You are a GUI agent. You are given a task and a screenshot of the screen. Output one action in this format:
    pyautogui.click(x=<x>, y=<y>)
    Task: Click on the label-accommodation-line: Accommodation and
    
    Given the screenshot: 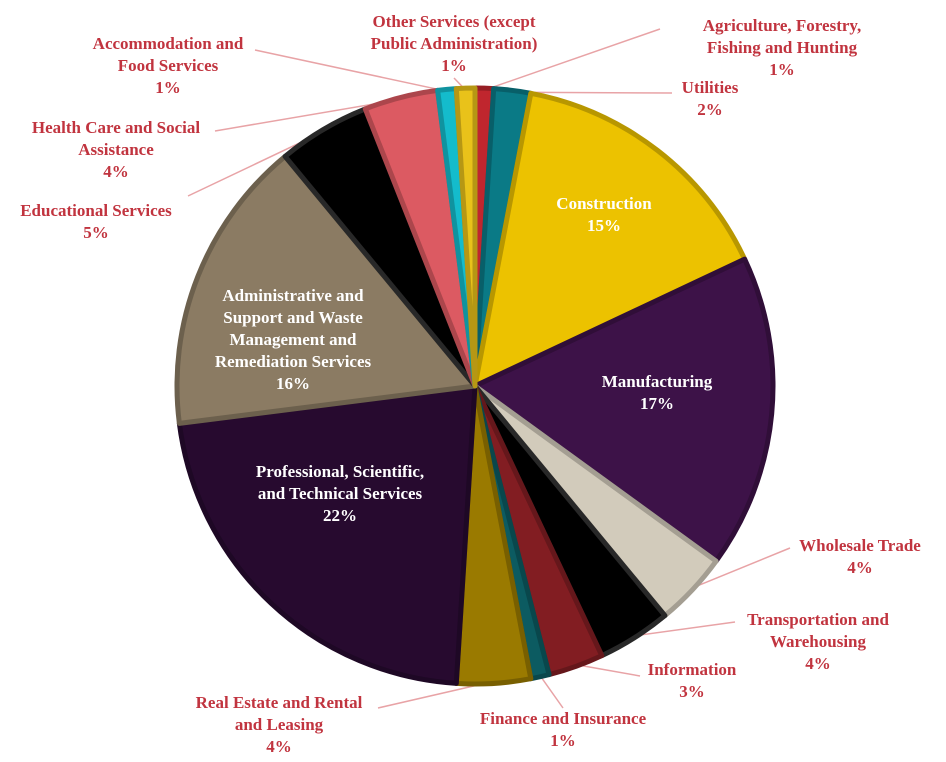 What is the action you would take?
    pyautogui.click(x=168, y=43)
    